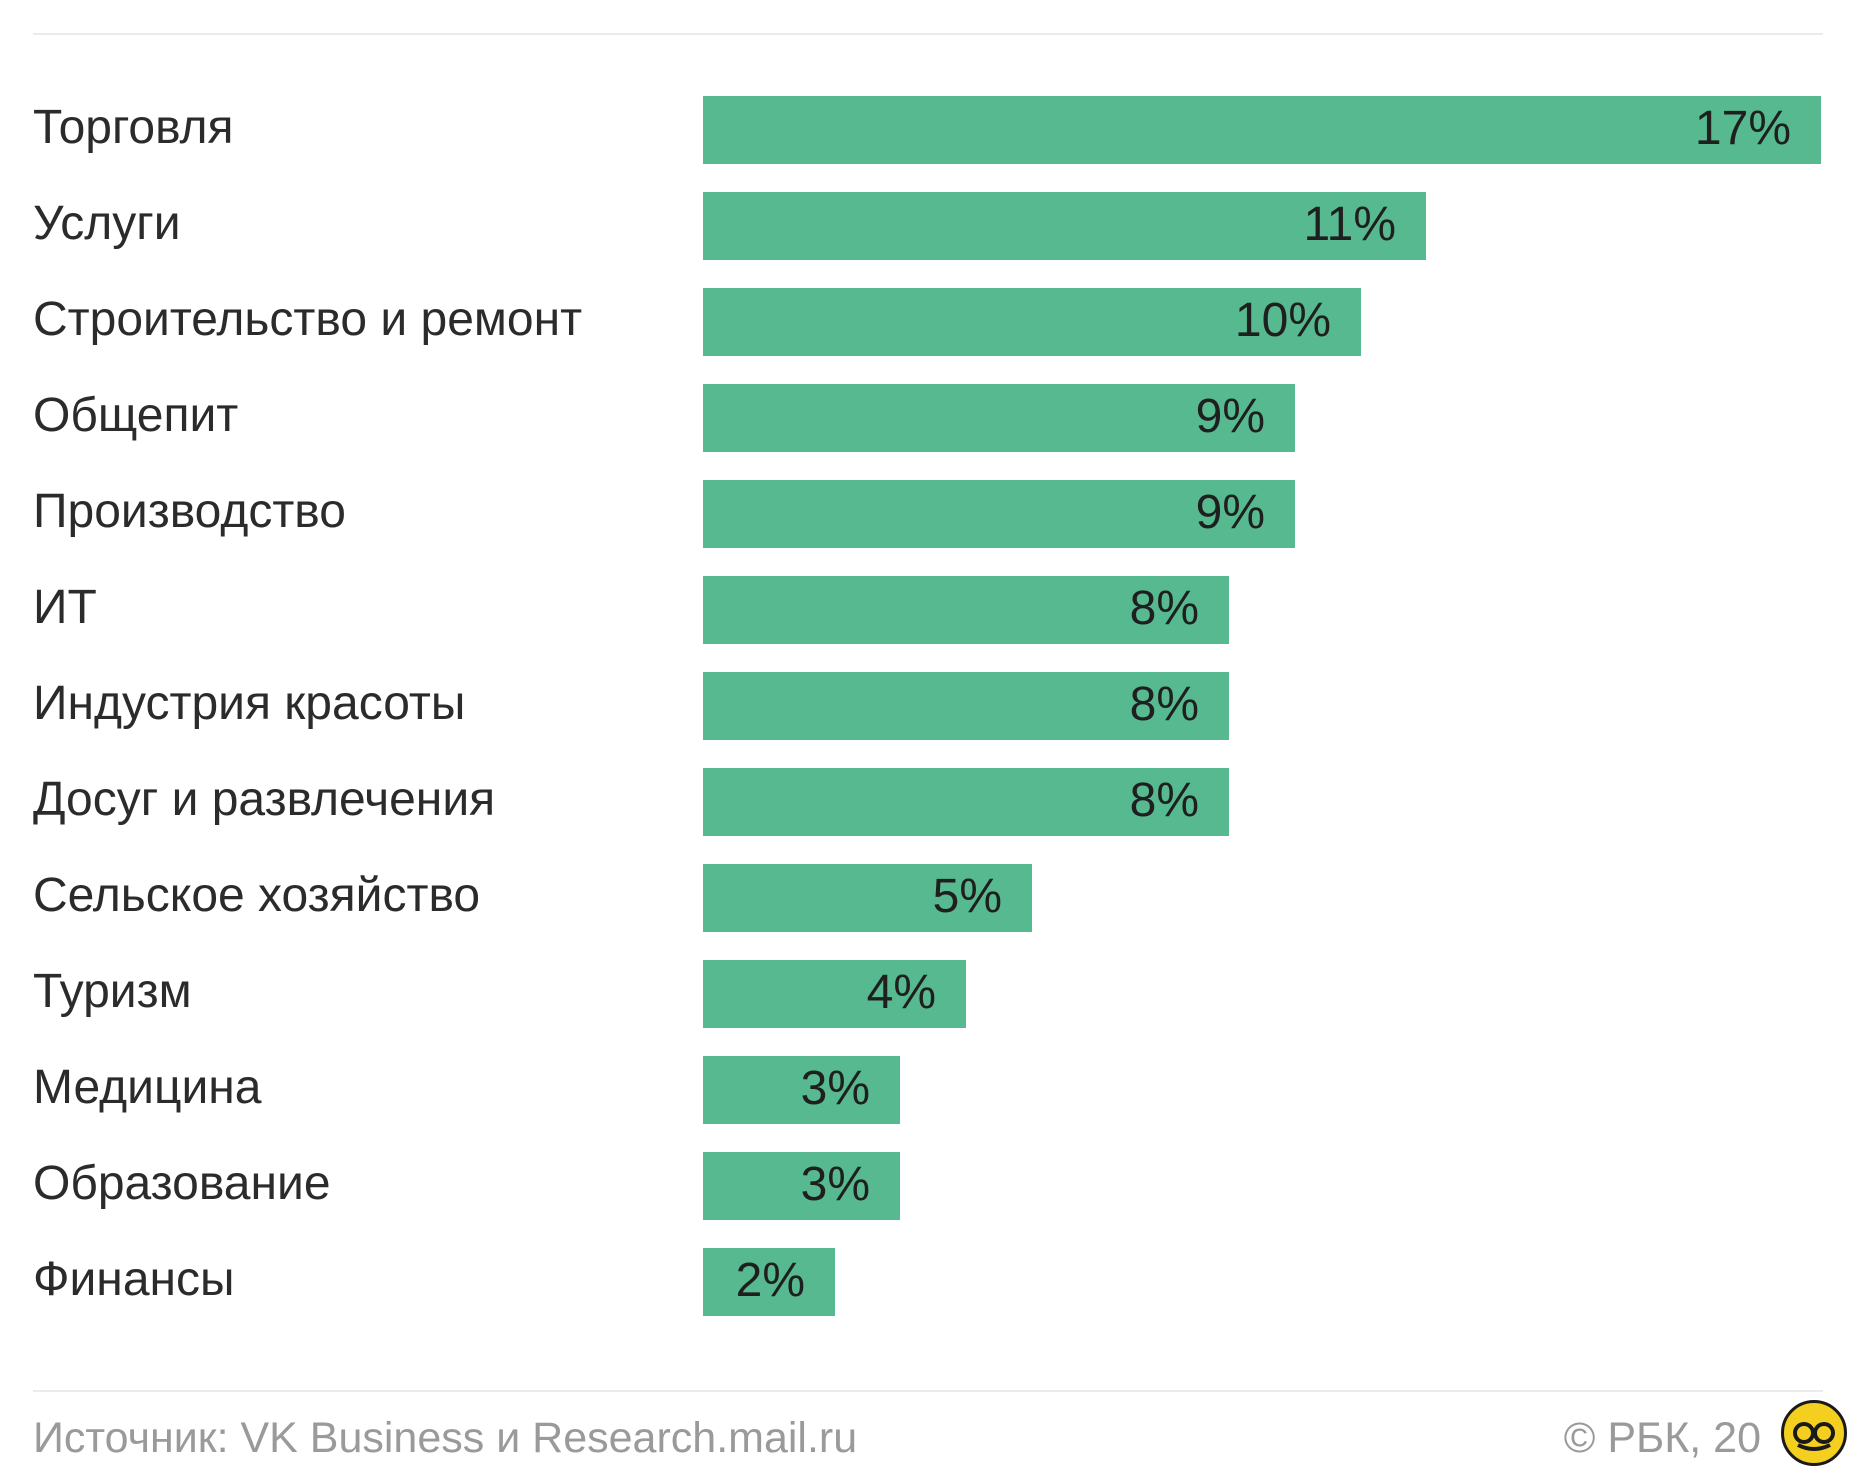 Image resolution: width=1866 pixels, height=1478 pixels. What do you see at coordinates (1282, 320) in the screenshot?
I see `bar-value-label: 10%` at bounding box center [1282, 320].